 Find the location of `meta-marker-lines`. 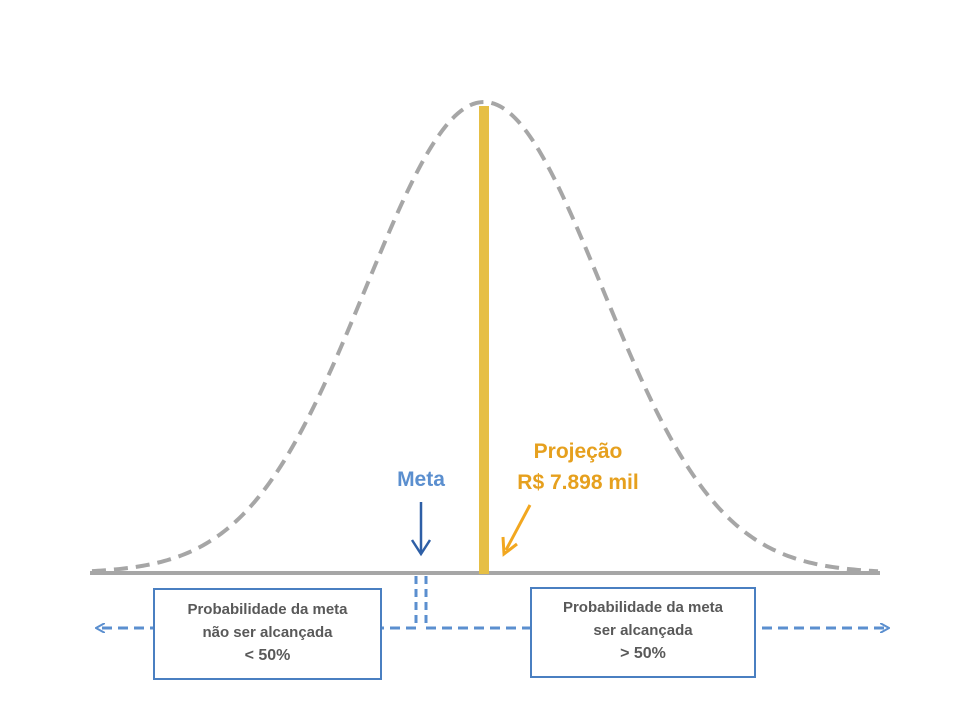

meta-marker-lines is located at coordinates (421, 602).